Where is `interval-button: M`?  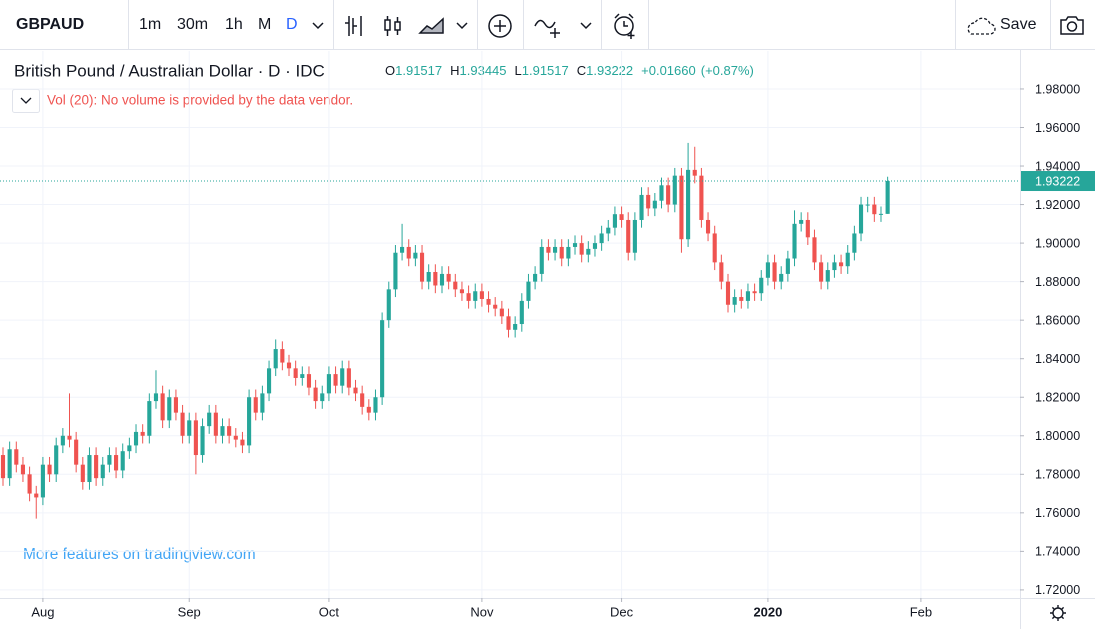 interval-button: M is located at coordinates (265, 24).